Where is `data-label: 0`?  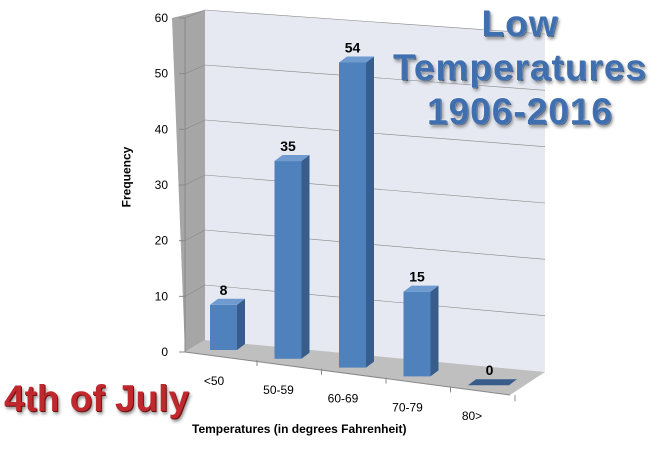
data-label: 0 is located at coordinates (490, 370).